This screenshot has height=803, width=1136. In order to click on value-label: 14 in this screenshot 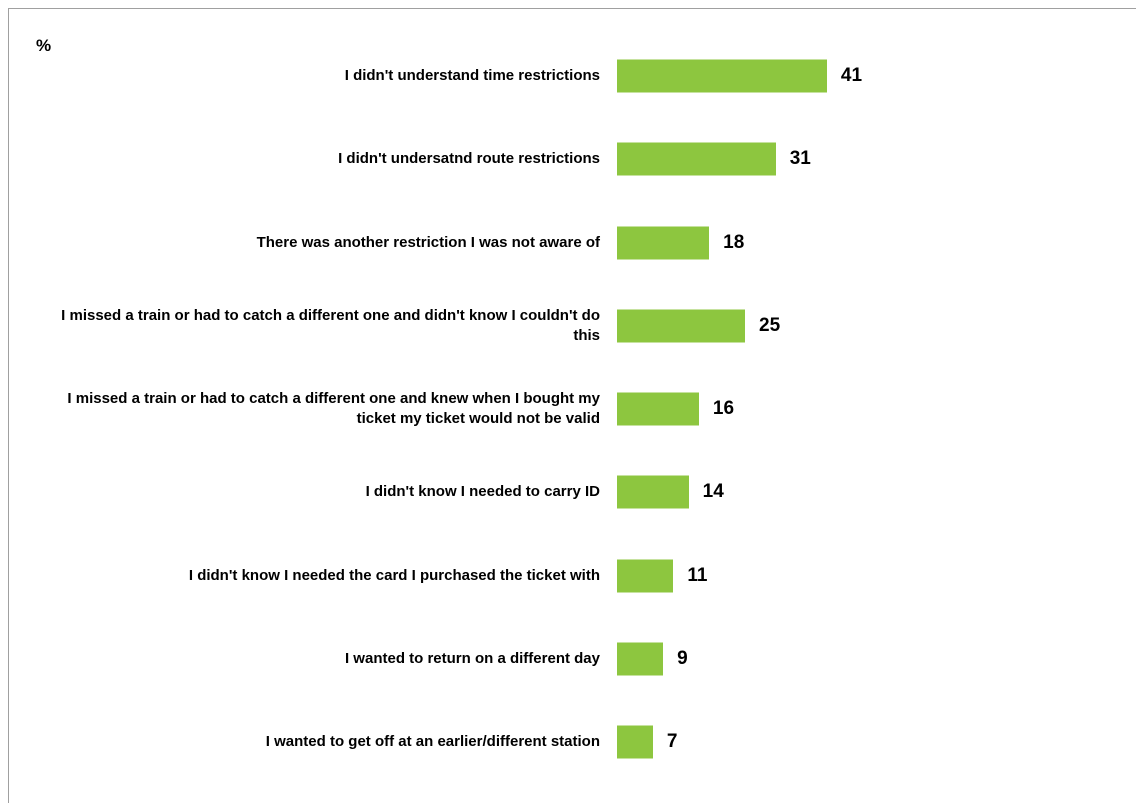, I will do `click(713, 492)`.